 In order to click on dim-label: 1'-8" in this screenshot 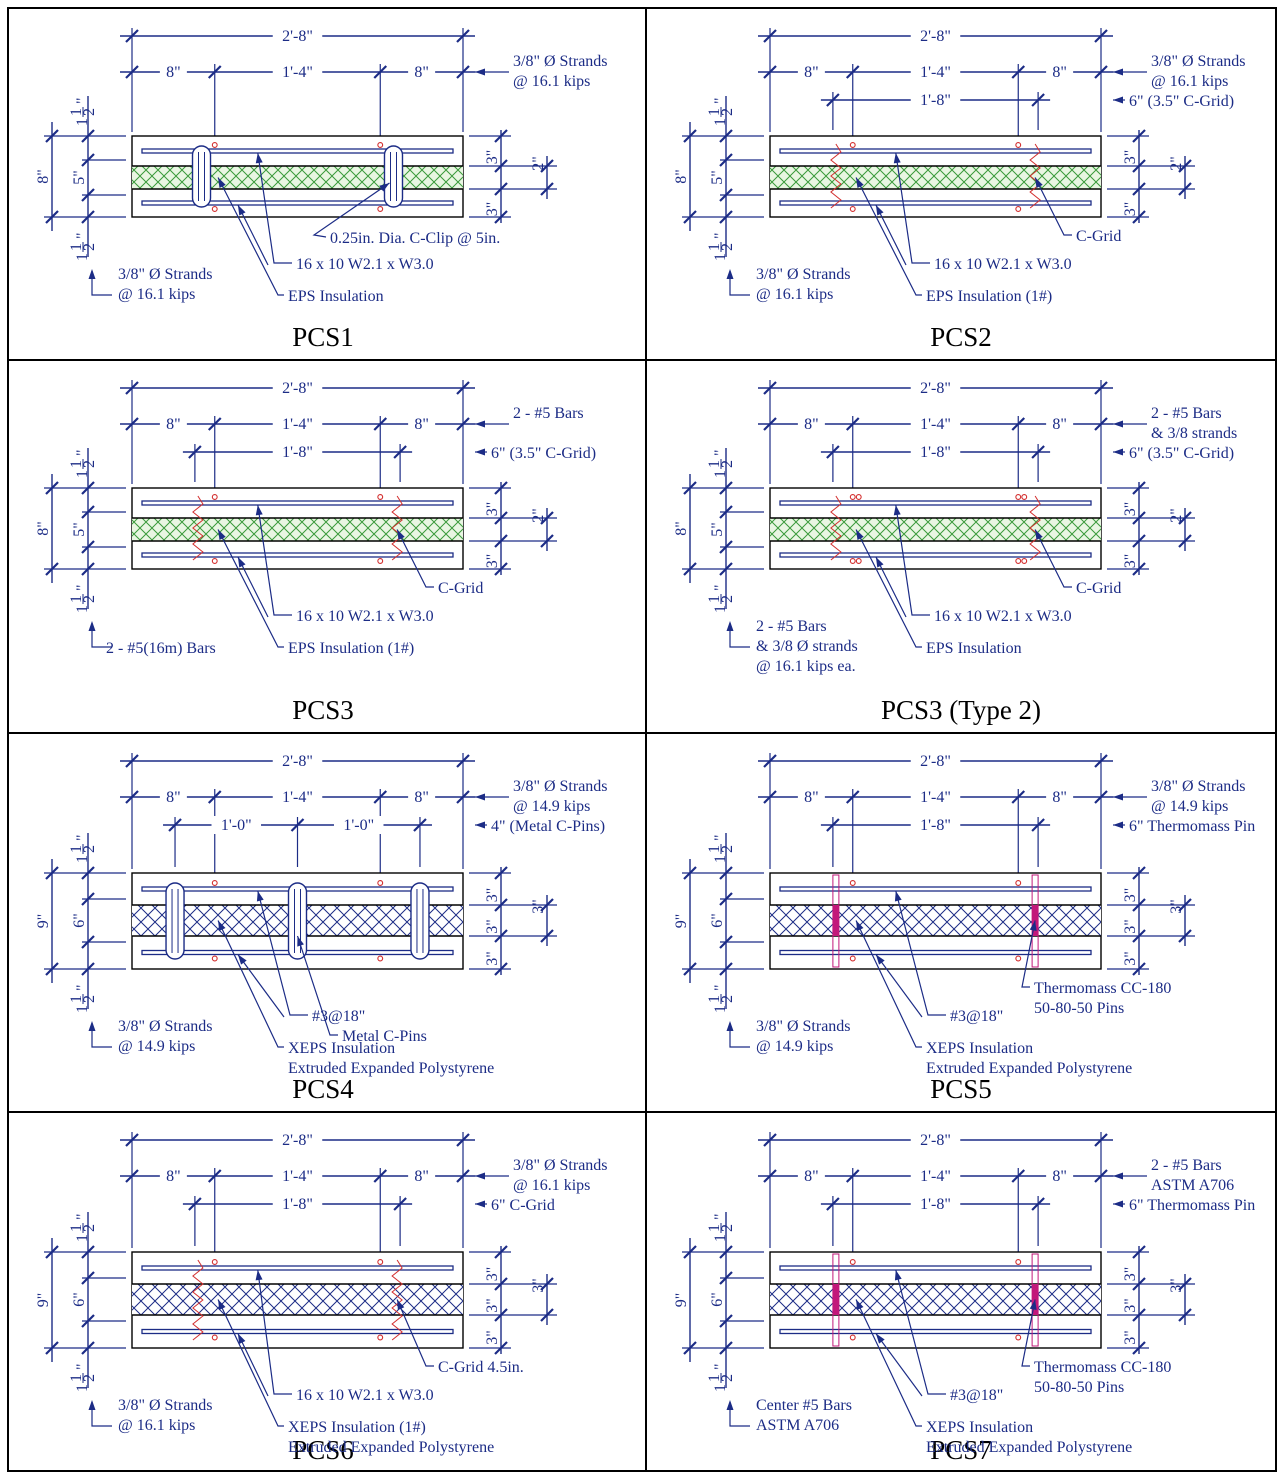, I will do `click(935, 452)`.